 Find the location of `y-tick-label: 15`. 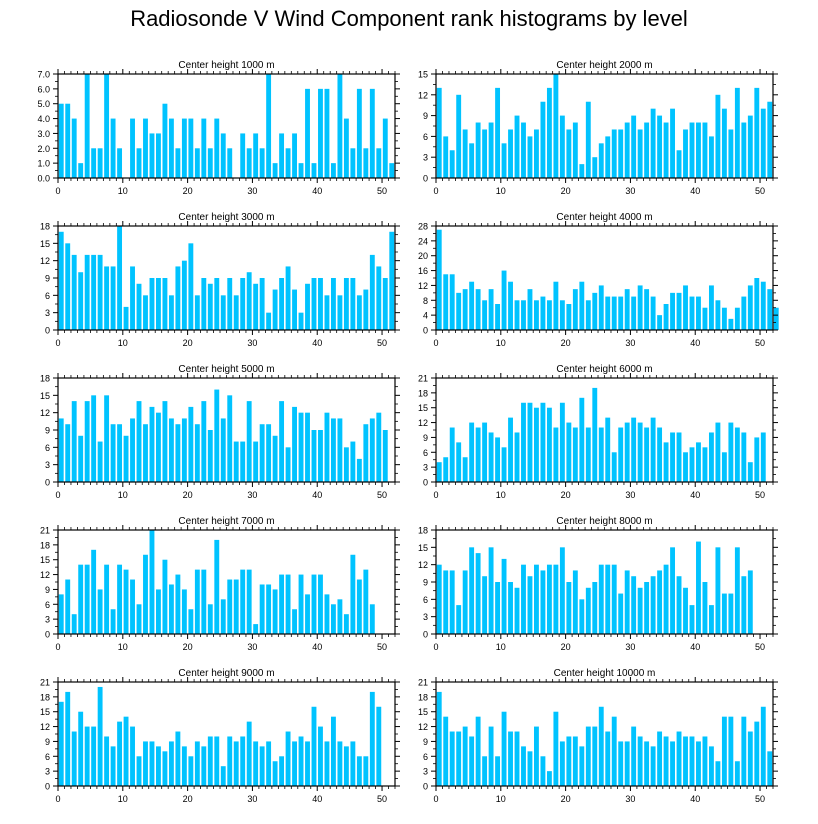

y-tick-label: 15 is located at coordinates (45, 560).